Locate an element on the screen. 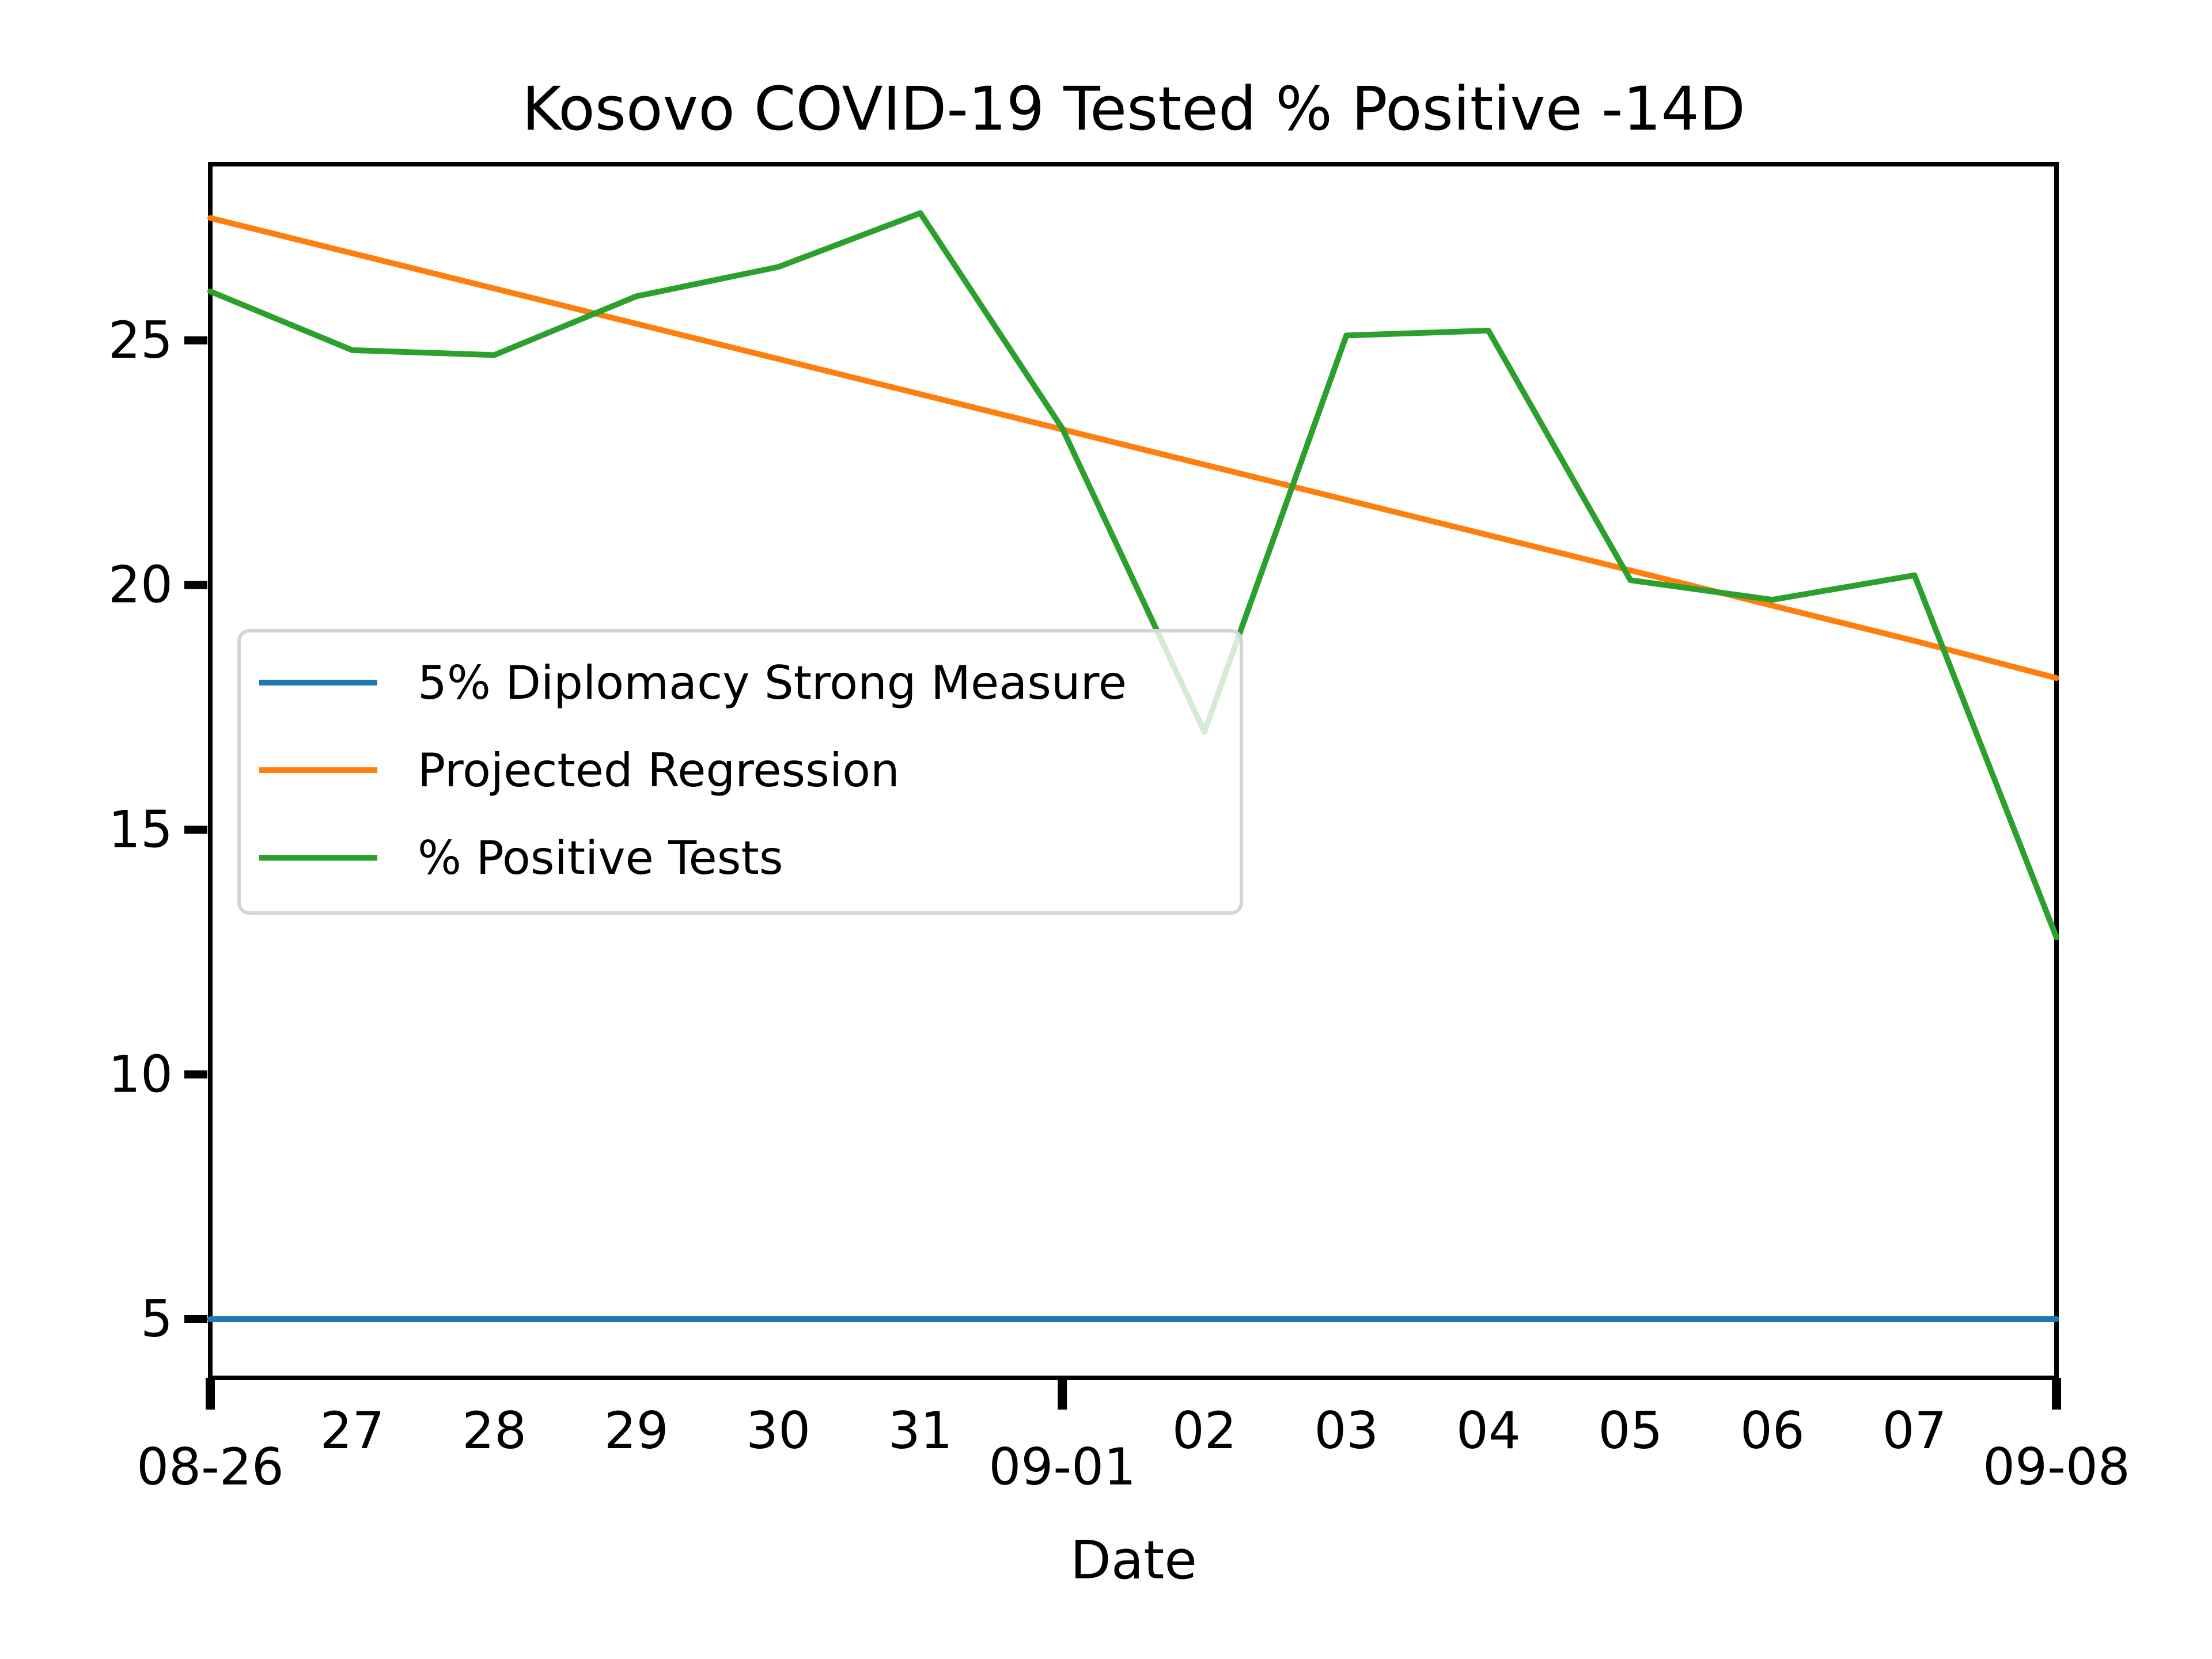  y-axis: 5 10 15 20 25 is located at coordinates (157, 829).